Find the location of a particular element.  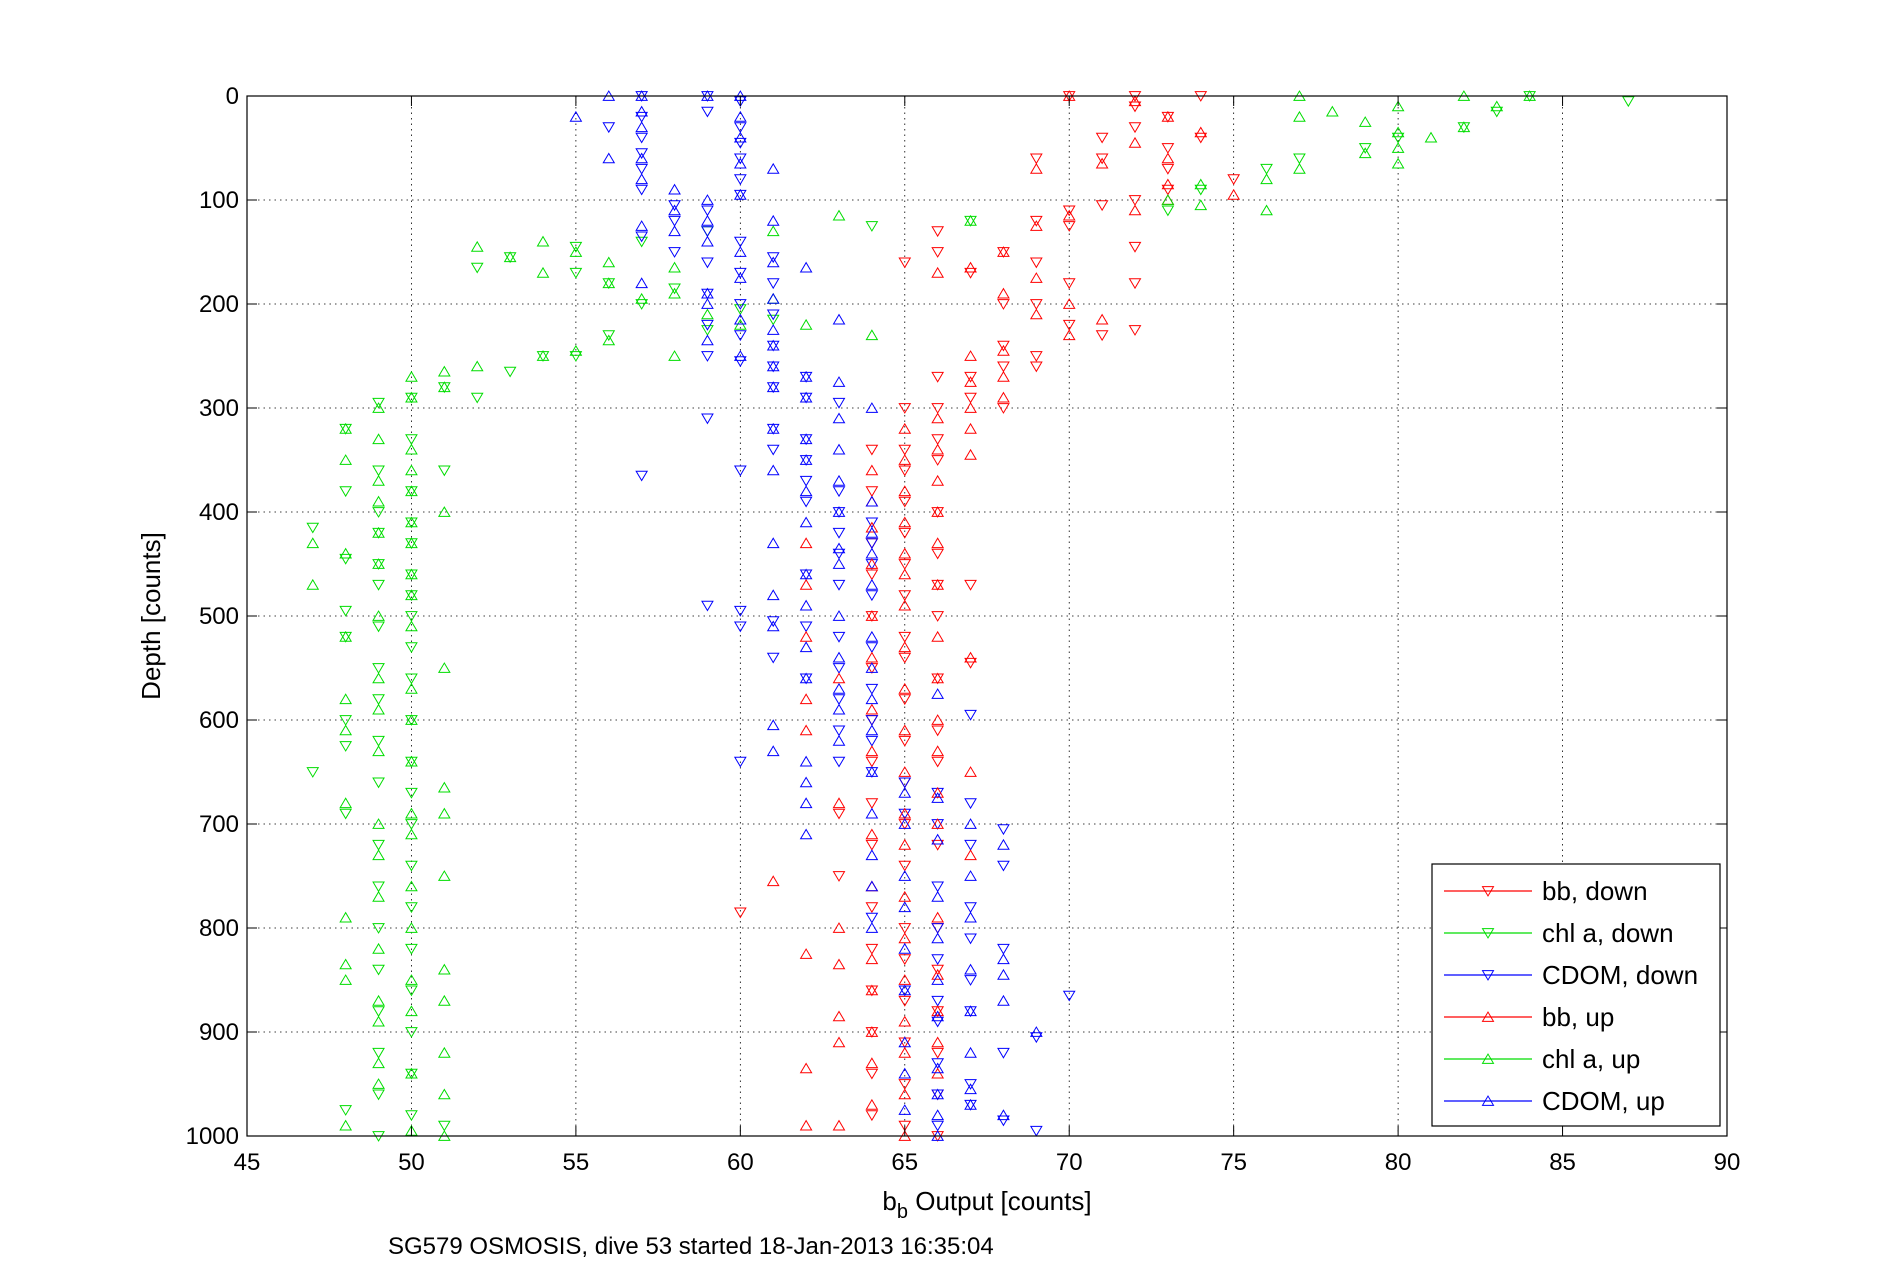

legend-entry: CDOM, down is located at coordinates (1620, 975).